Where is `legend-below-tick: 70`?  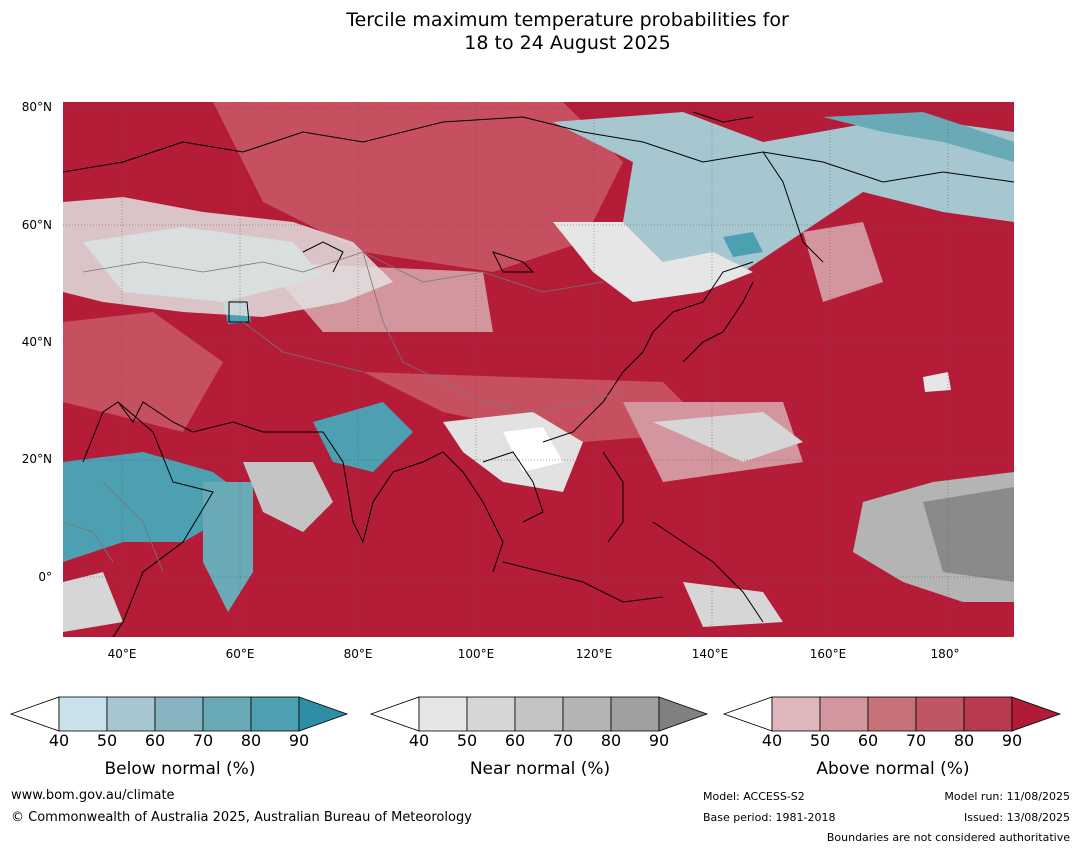
legend-below-tick: 70 is located at coordinates (203, 740).